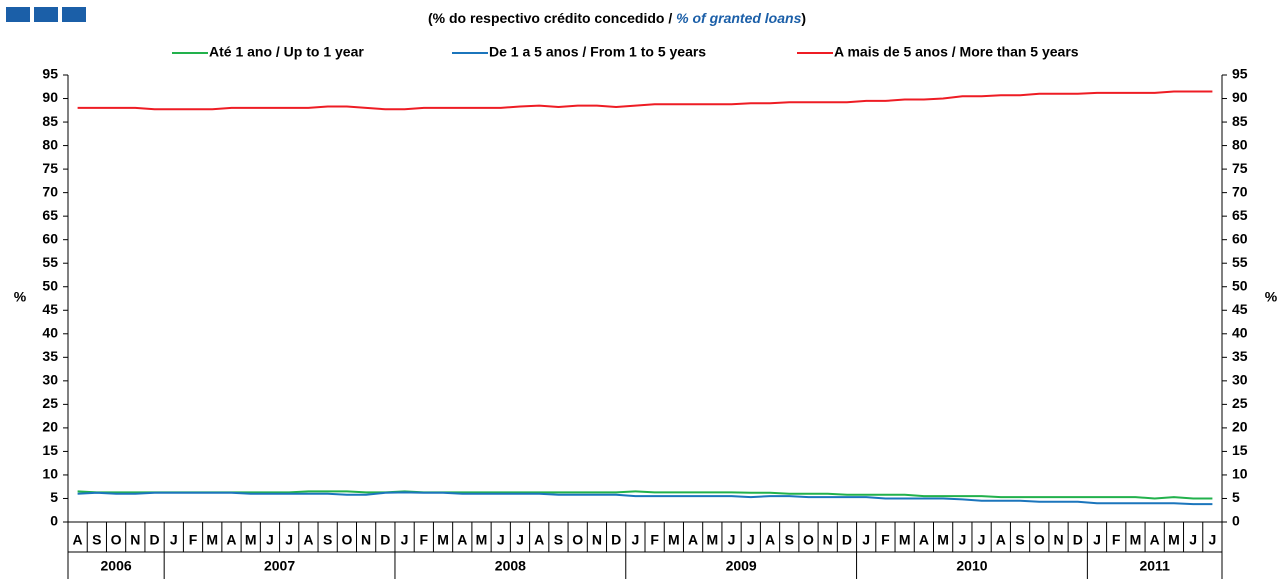 This screenshot has width=1285, height=579. What do you see at coordinates (1240, 121) in the screenshot?
I see `y2-tick-label: 85` at bounding box center [1240, 121].